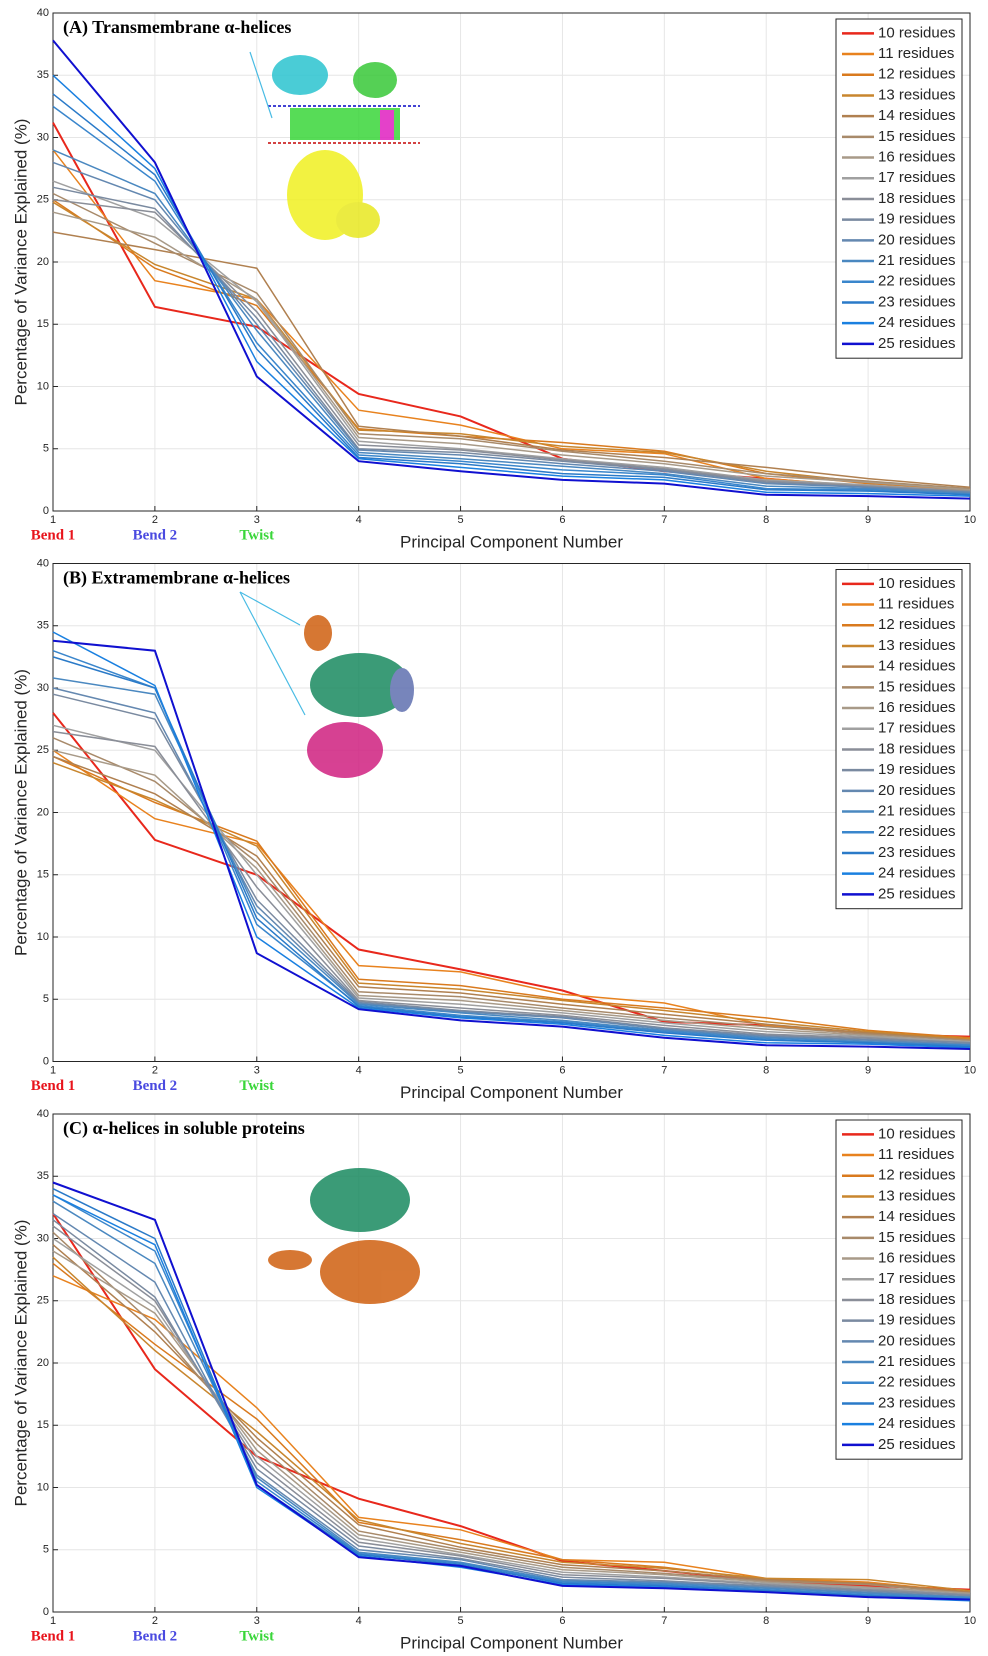 The height and width of the screenshot is (1656, 988). Describe the element at coordinates (917, 852) in the screenshot. I see `legend-label: 23 residues` at that location.